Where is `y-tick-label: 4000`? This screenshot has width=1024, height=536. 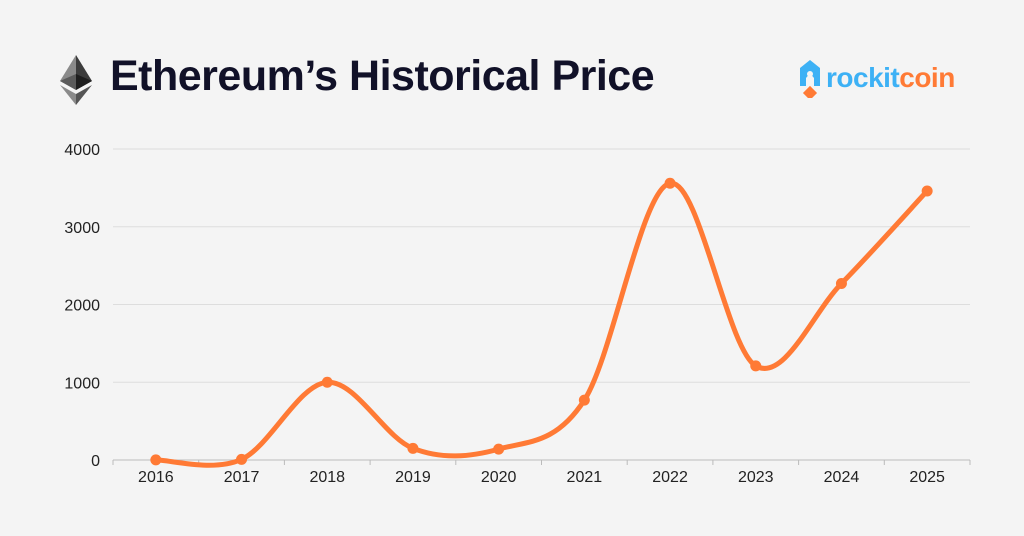
y-tick-label: 4000 is located at coordinates (82, 150).